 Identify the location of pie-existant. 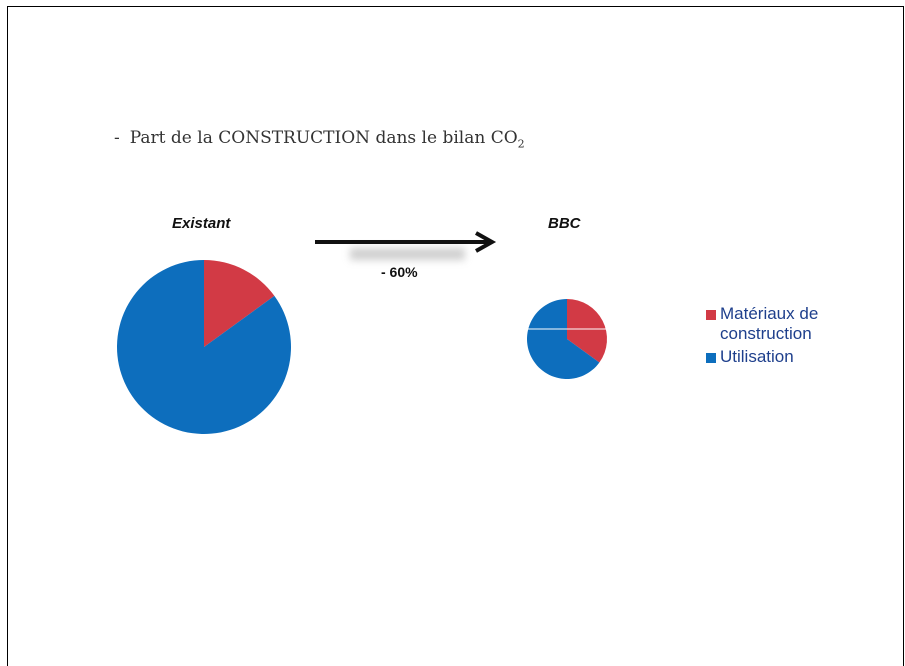
(204, 347).